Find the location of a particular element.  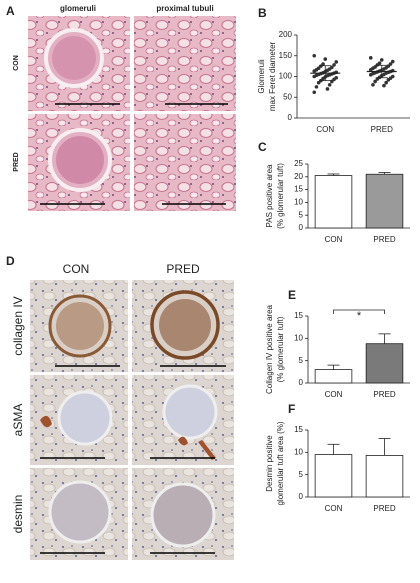

significance-bracket is located at coordinates (359, 311).